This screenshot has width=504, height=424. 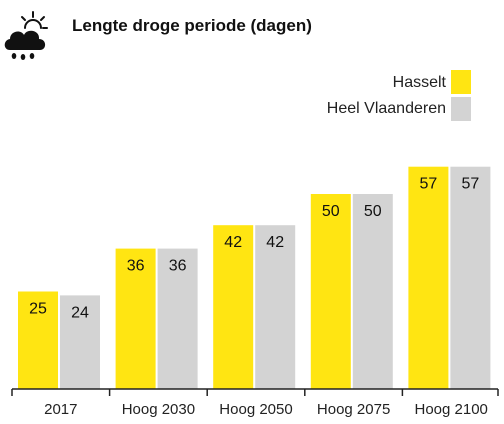 I want to click on data-label-vlaanderen-0: 24, so click(x=80, y=312).